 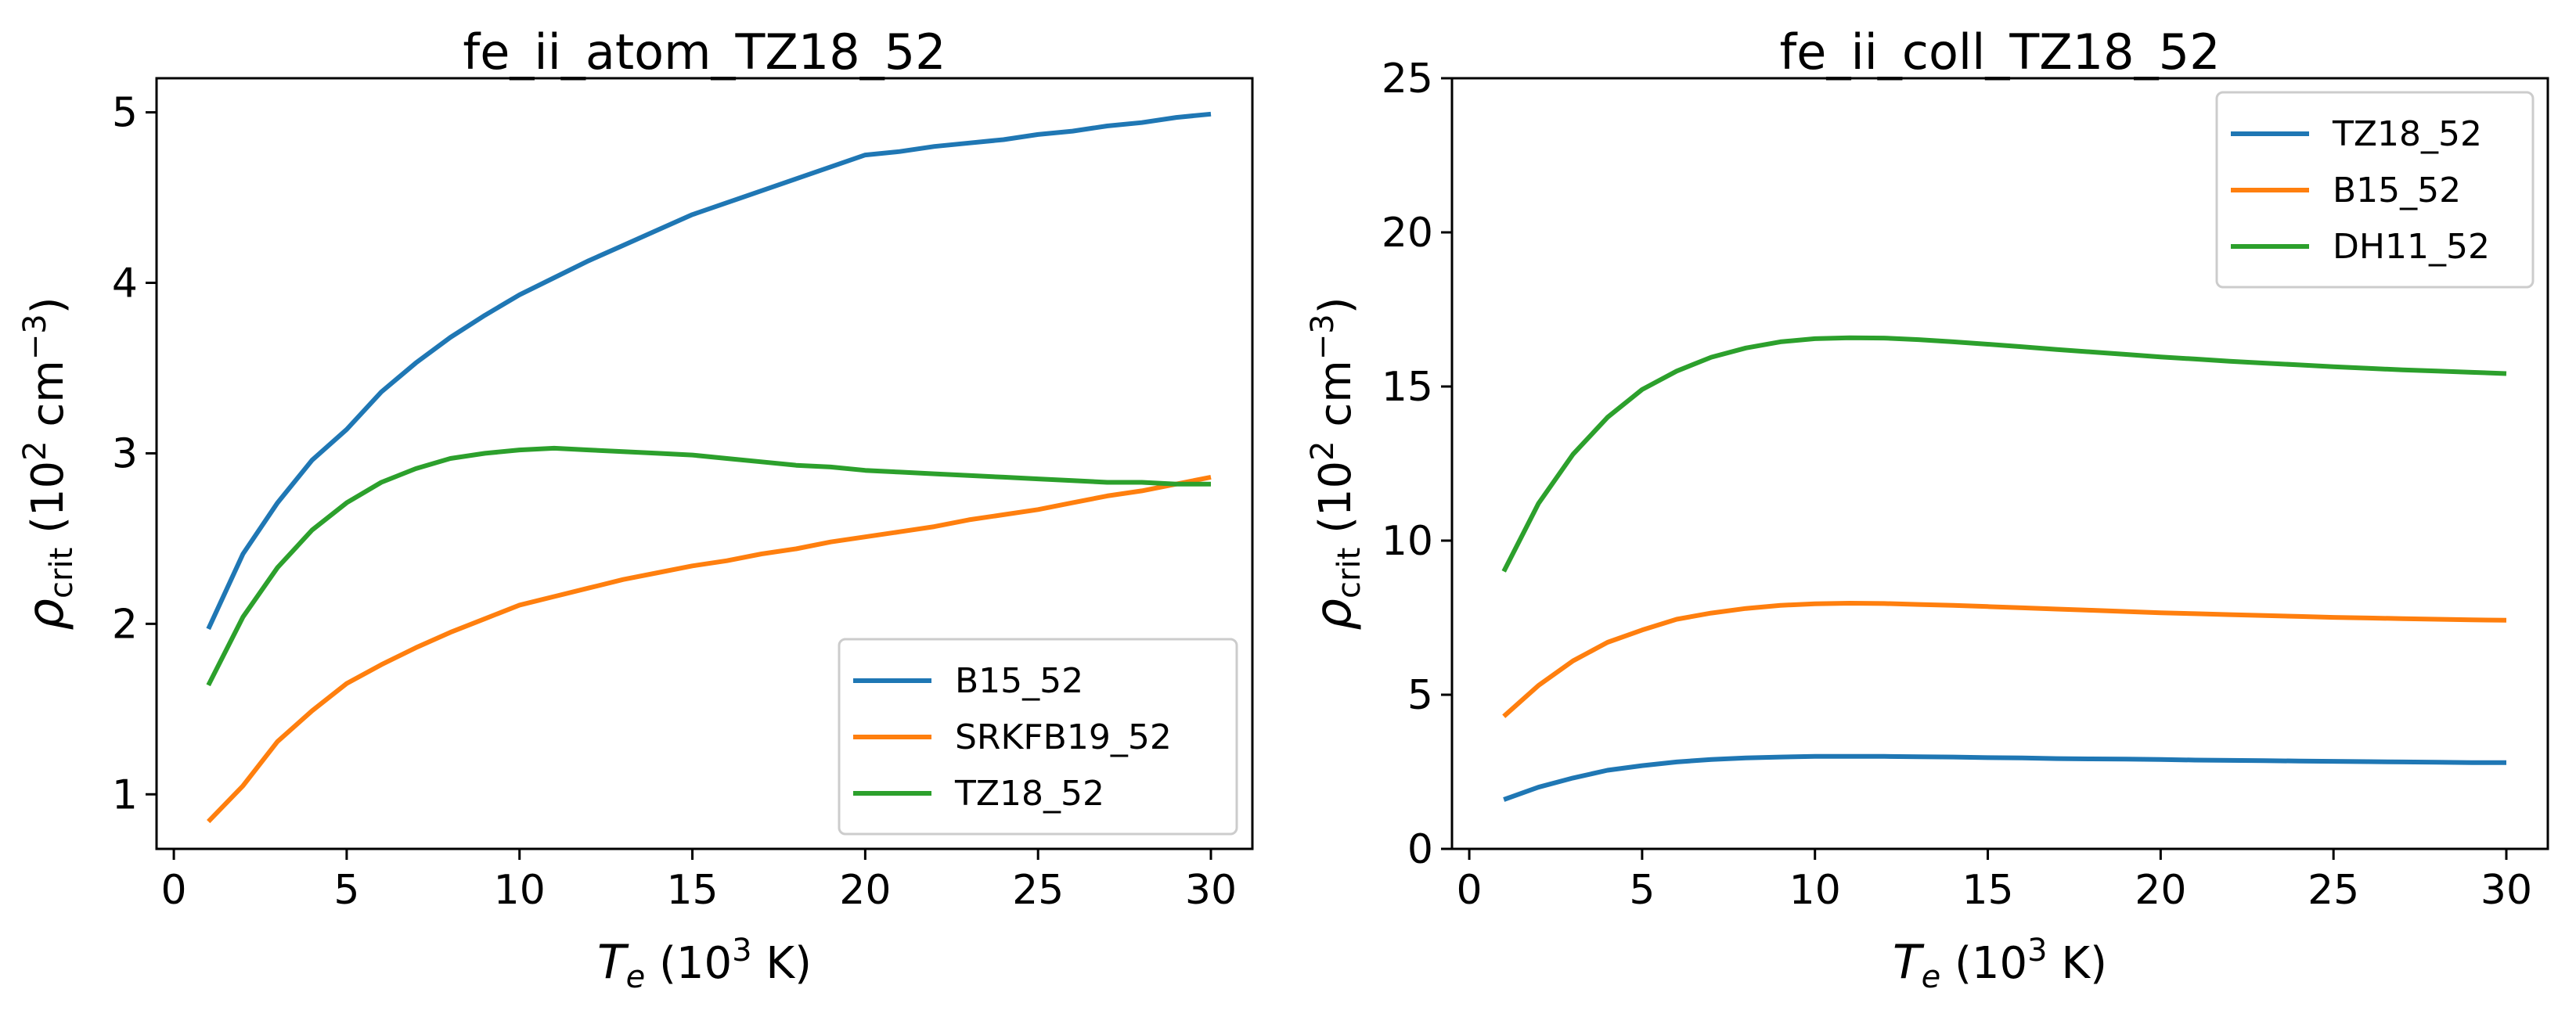 I want to click on y-tick-label: 1, so click(x=125, y=794).